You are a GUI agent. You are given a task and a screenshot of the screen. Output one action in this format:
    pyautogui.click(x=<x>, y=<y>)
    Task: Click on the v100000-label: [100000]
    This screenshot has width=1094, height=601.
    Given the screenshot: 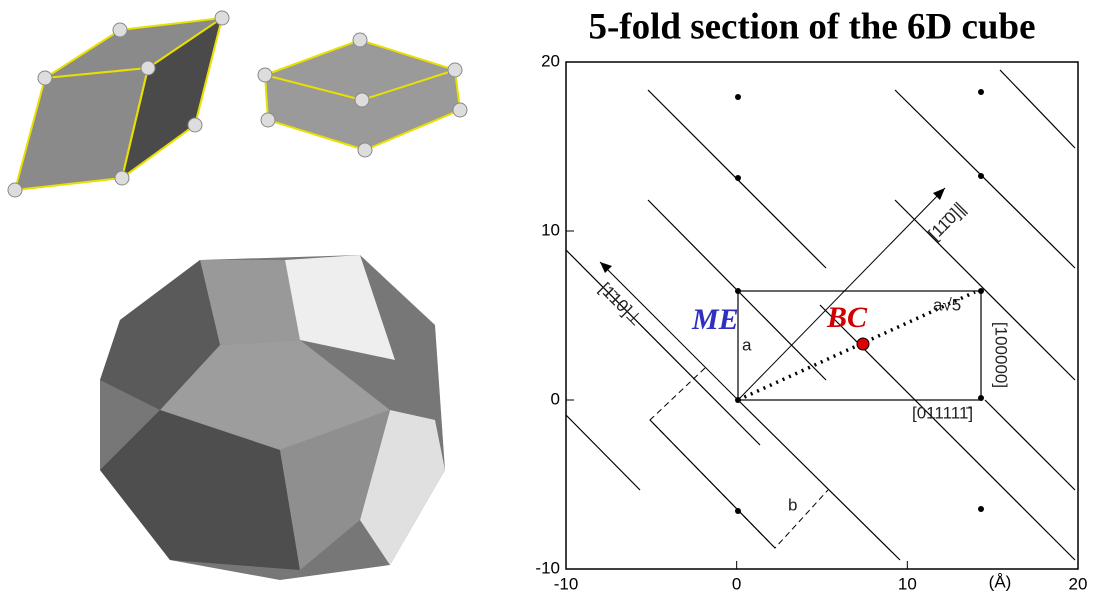 What is the action you would take?
    pyautogui.click(x=1001, y=355)
    